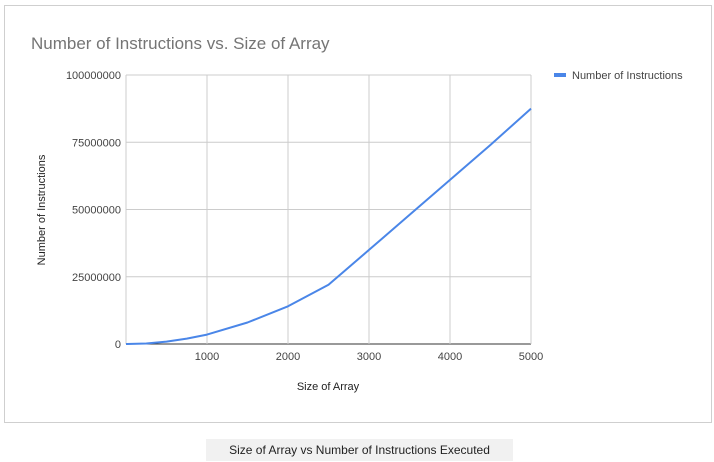 The width and height of the screenshot is (714, 462). Describe the element at coordinates (328, 387) in the screenshot. I see `x-axis-label: Size of Array` at that location.